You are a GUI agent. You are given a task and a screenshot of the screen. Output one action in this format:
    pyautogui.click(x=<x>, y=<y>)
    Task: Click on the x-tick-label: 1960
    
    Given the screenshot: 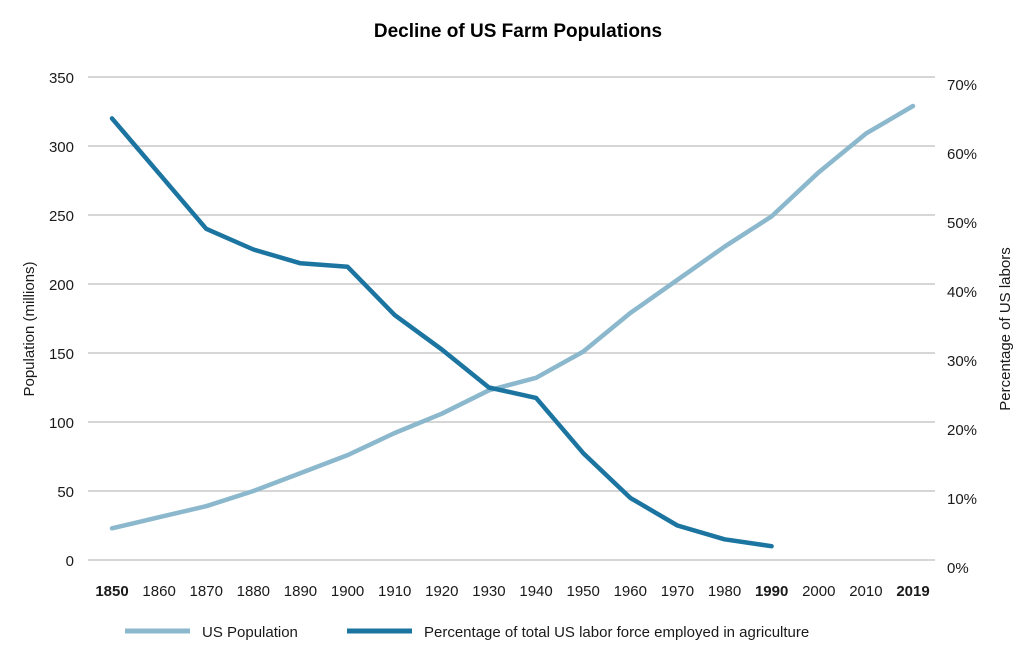 What is the action you would take?
    pyautogui.click(x=630, y=591)
    